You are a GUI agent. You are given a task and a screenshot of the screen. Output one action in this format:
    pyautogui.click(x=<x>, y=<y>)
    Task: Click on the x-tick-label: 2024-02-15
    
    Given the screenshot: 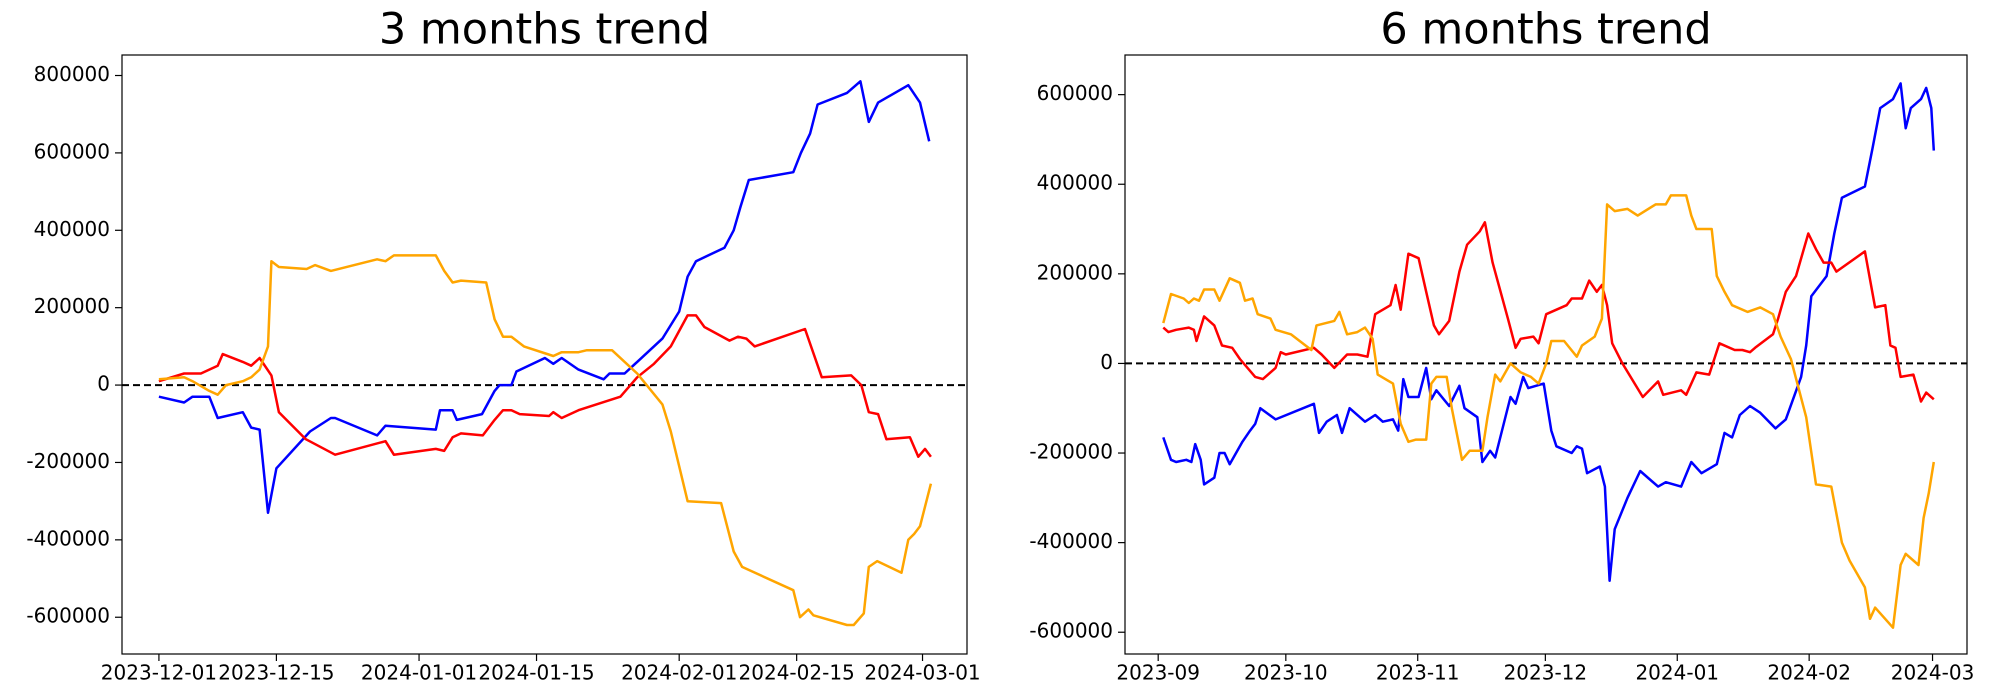 What is the action you would take?
    pyautogui.click(x=797, y=673)
    